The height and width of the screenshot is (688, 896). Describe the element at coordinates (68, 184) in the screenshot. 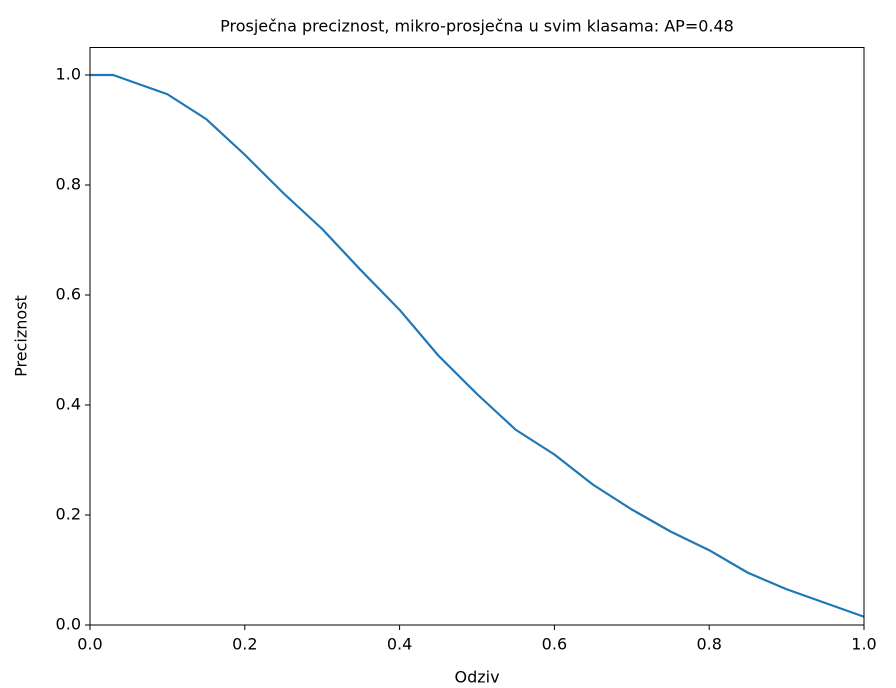

I see `y-tick-label: 0.8` at that location.